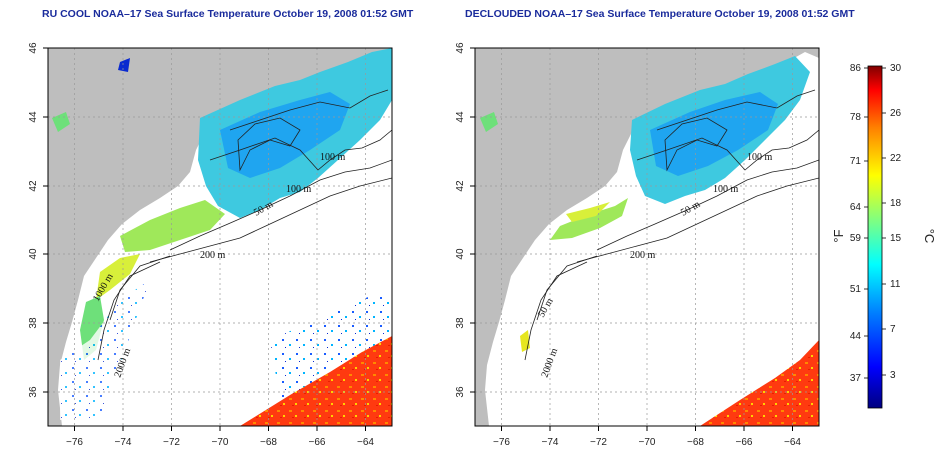 The height and width of the screenshot is (475, 950). I want to click on colorbar-c-tick: 18, so click(896, 203).